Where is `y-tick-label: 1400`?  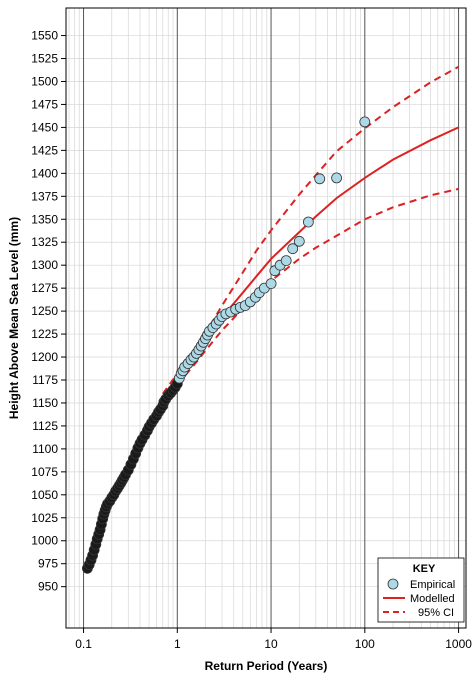 y-tick-label: 1400 is located at coordinates (44, 173).